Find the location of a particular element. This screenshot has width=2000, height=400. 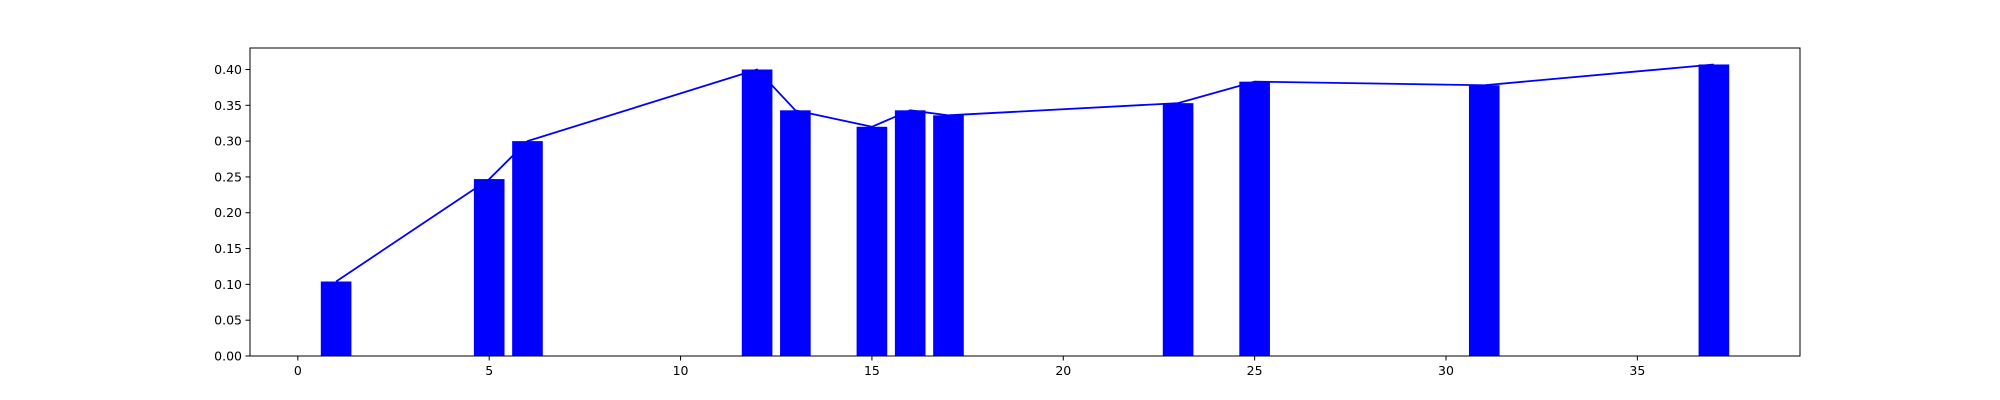

x-tick-label: 5 is located at coordinates (489, 370).